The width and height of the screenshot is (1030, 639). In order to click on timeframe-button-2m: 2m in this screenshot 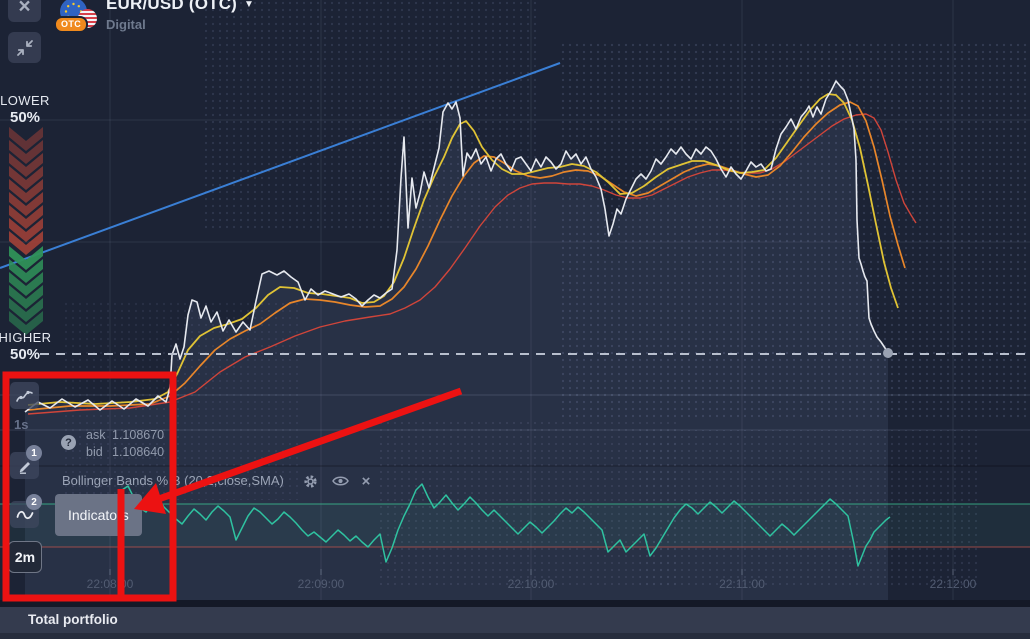, I will do `click(25, 557)`.